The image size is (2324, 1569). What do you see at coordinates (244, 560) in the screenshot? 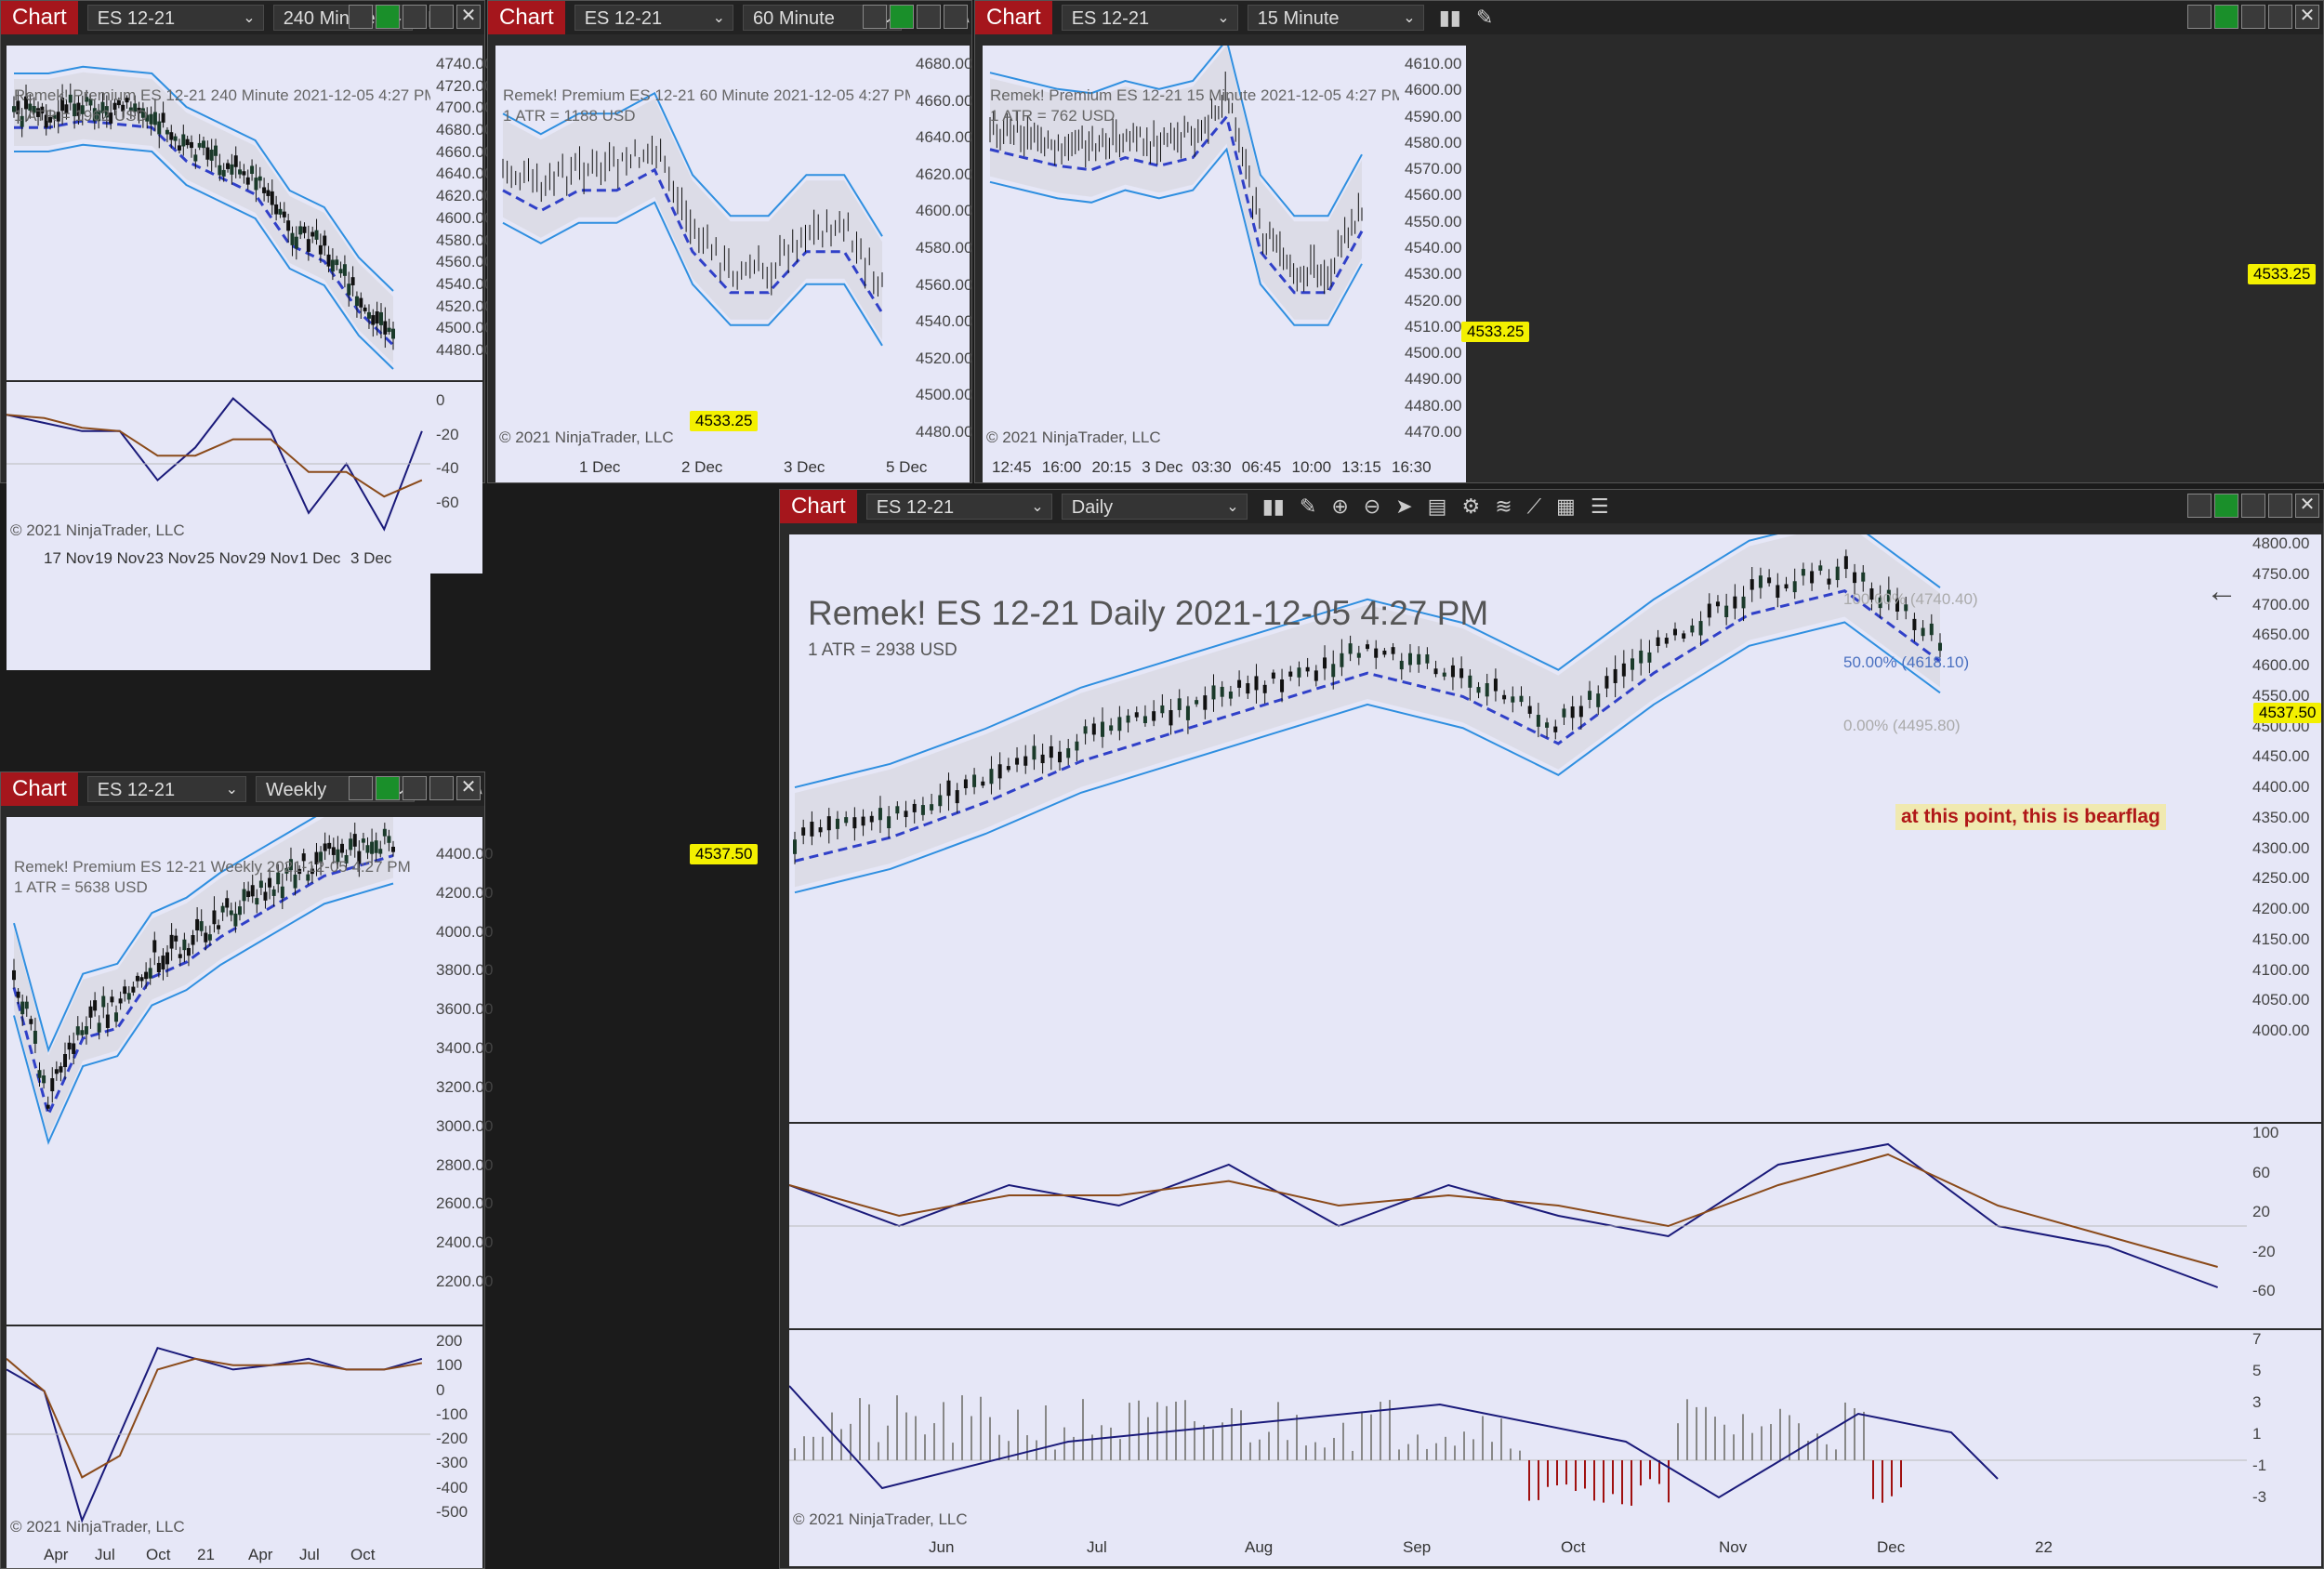
I see `time-axis: 17 Nov 19 Nov 23 Nov 25 Nov 29 Nov 1 Dec 3 Dec` at bounding box center [244, 560].